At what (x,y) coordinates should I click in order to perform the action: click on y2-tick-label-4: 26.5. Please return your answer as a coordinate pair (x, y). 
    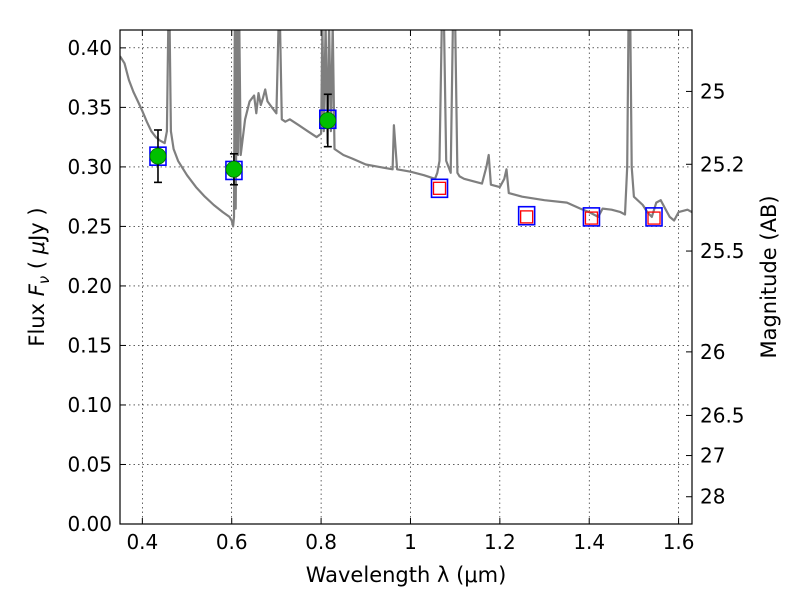
    Looking at the image, I should click on (722, 415).